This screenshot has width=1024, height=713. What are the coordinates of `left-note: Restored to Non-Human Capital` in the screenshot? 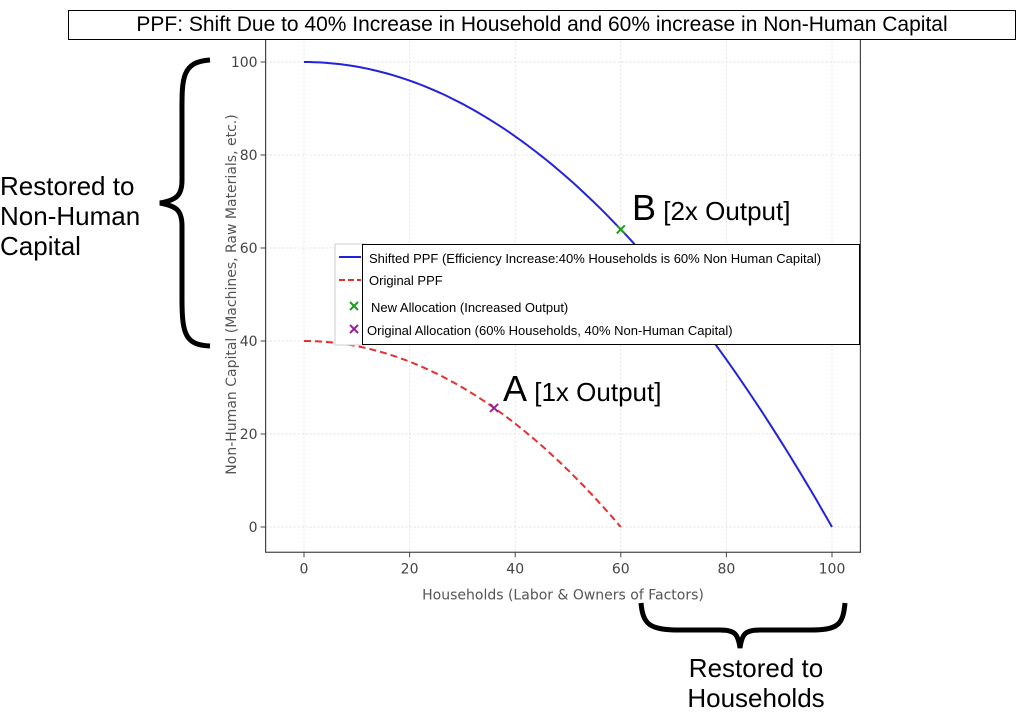 It's located at (70, 216).